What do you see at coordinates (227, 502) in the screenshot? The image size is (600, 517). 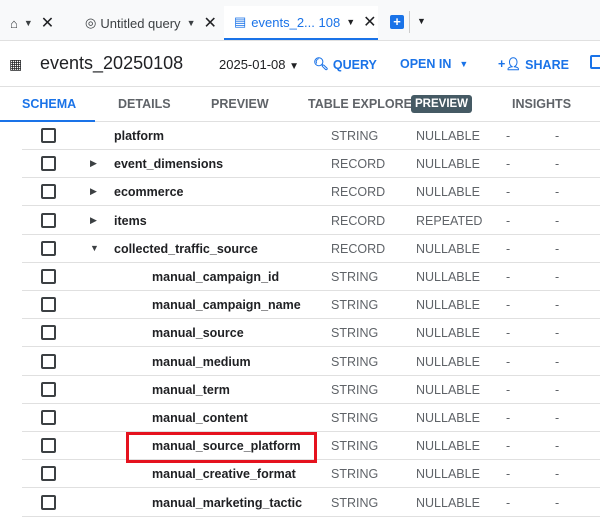 I see `field-name: manual_marketing_tactic` at bounding box center [227, 502].